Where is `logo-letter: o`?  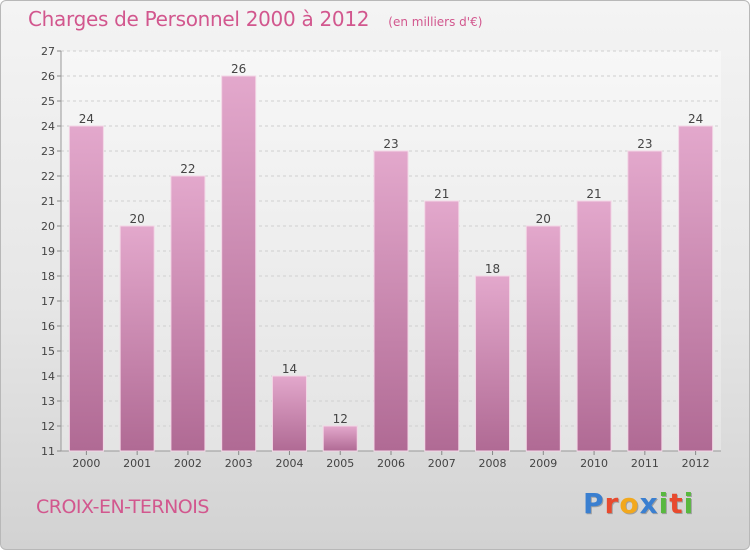 logo-letter: o is located at coordinates (629, 503).